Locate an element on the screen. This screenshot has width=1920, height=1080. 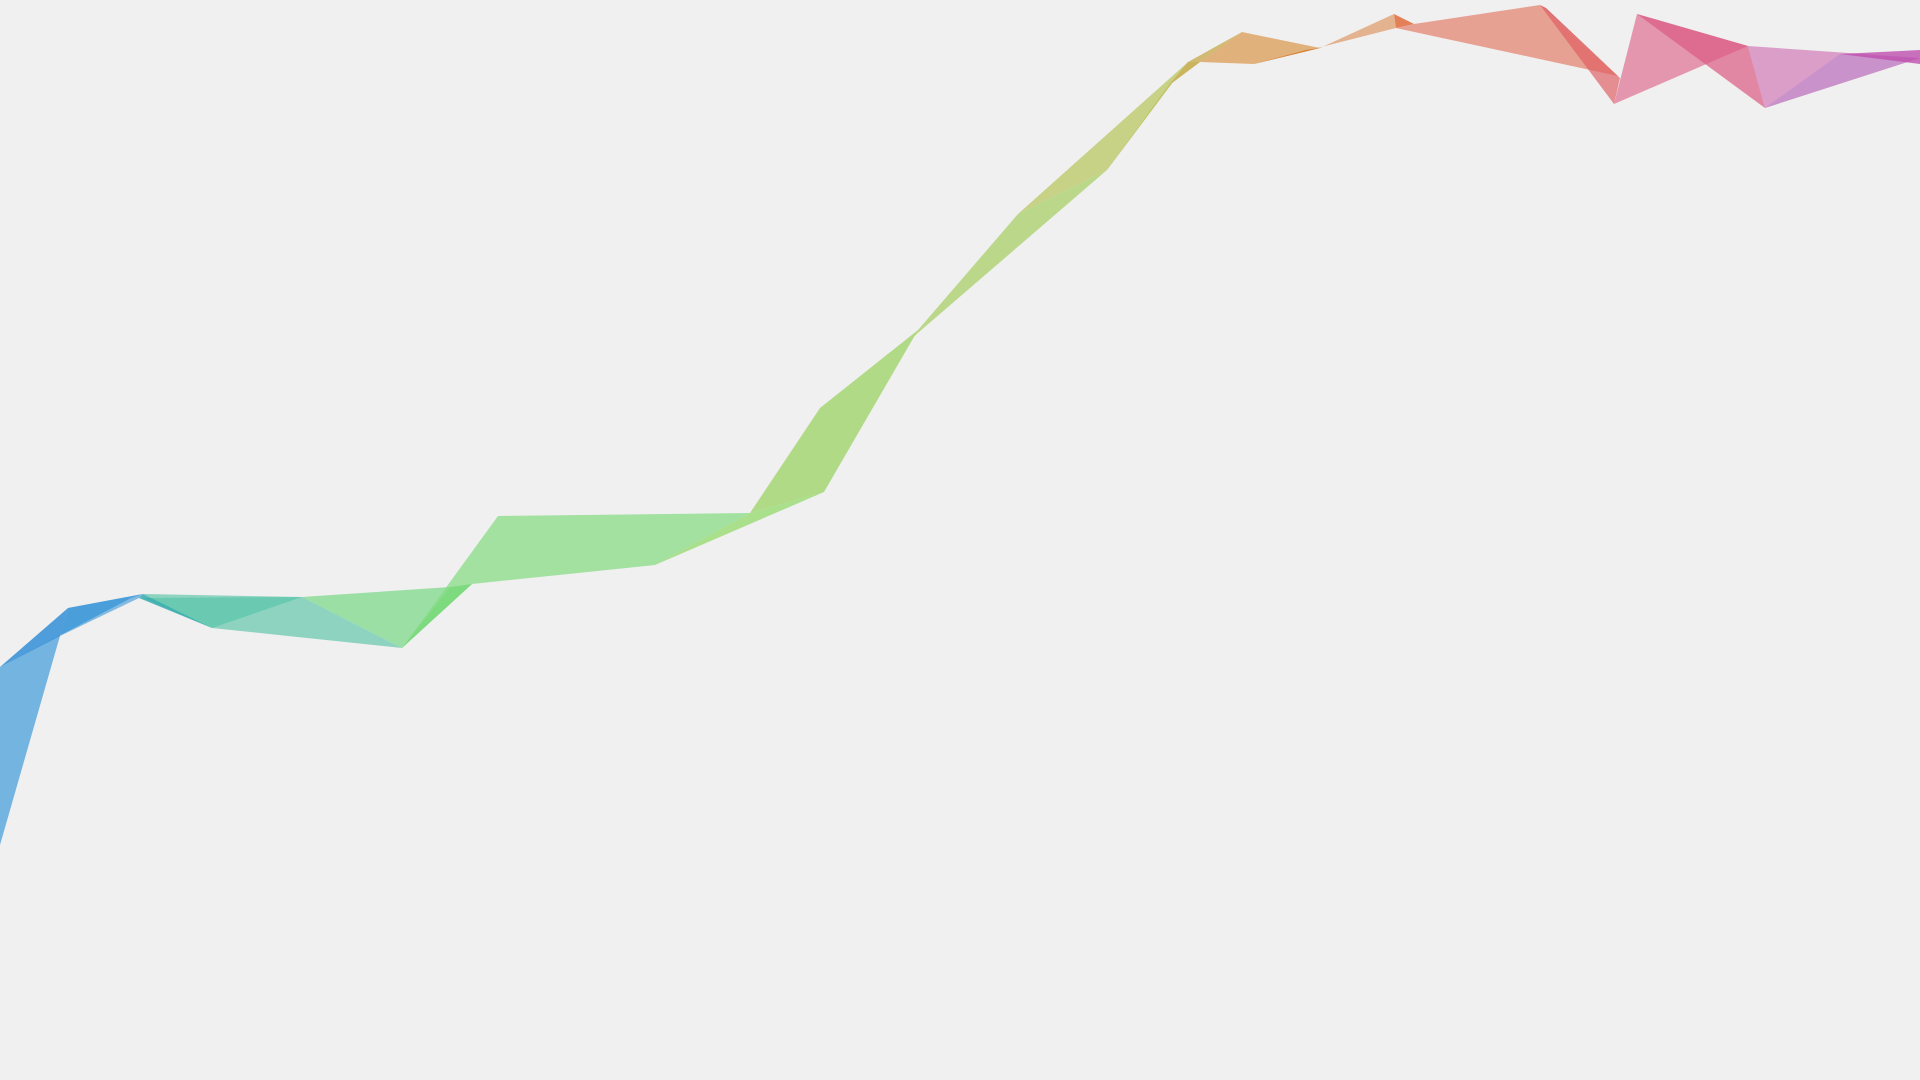
ribbon-salmon is located at coordinates (1507, 40).